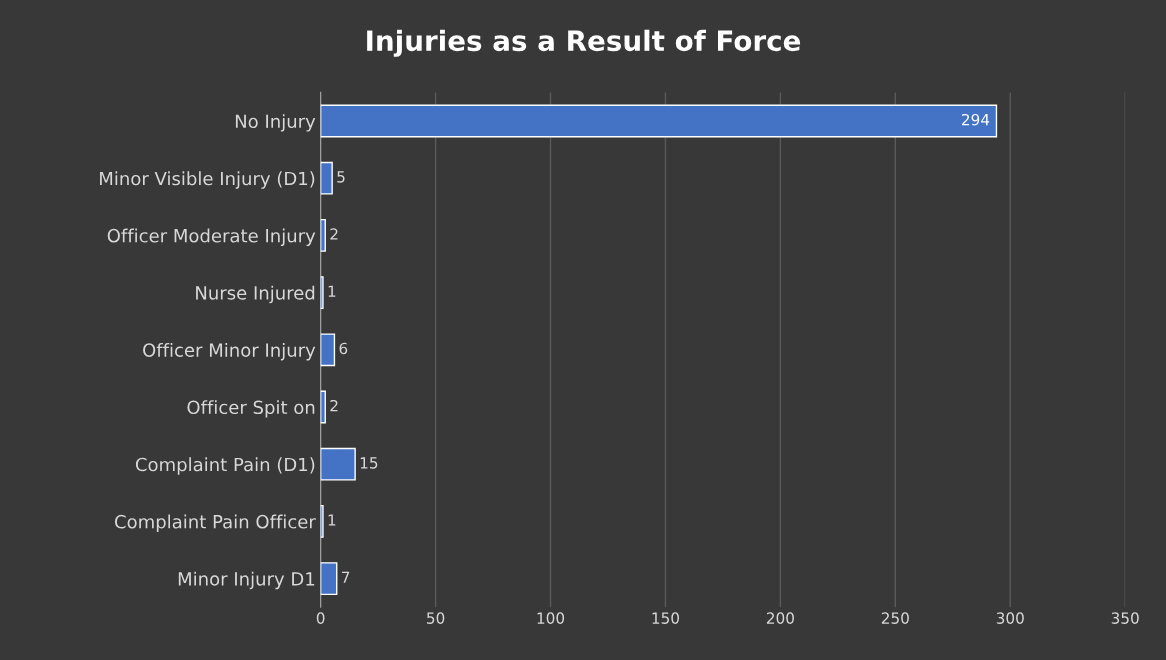 This screenshot has height=660, width=1166. I want to click on data-label: 6, so click(343, 348).